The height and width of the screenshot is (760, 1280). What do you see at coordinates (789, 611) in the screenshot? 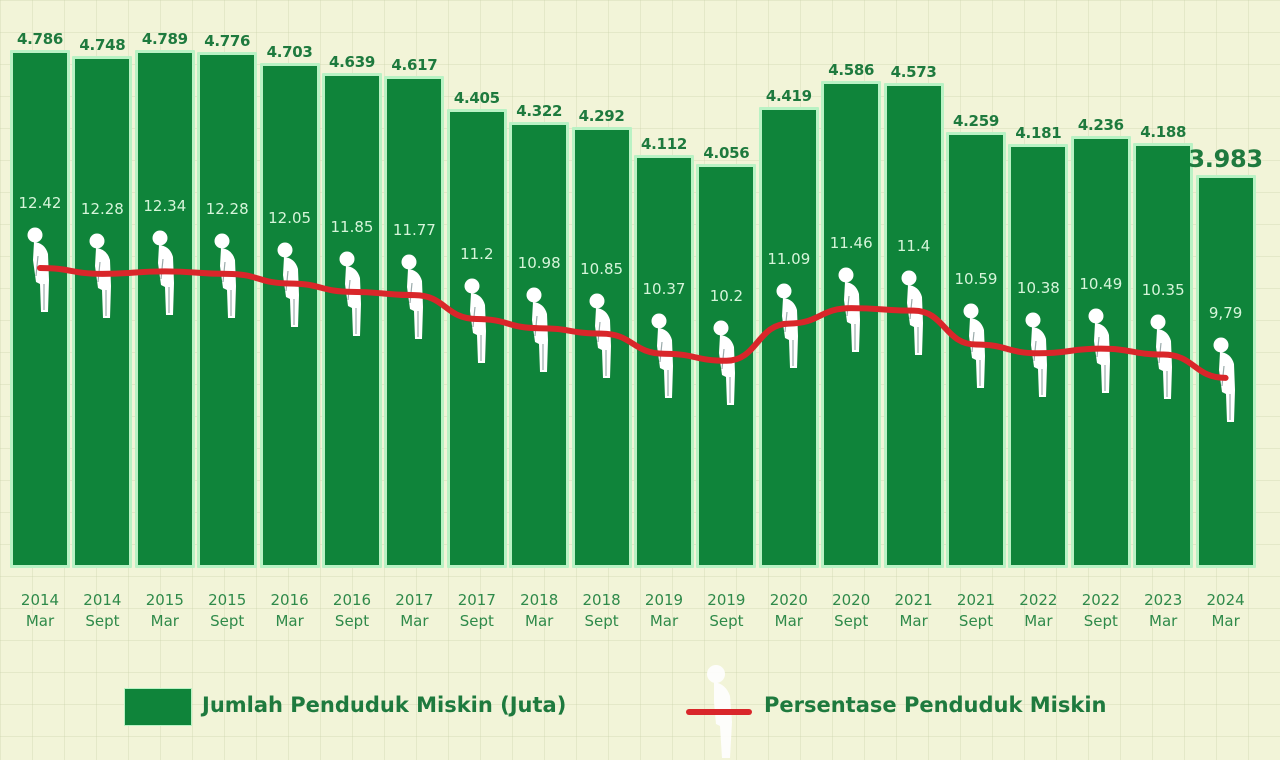
I see `x-axis-label: 2020 Mar` at bounding box center [789, 611].